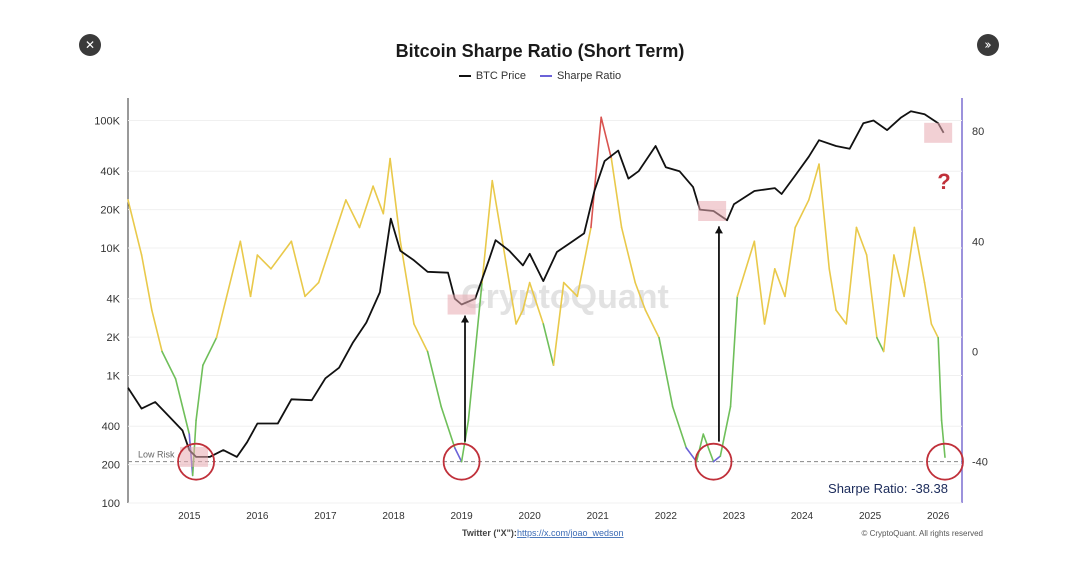 The height and width of the screenshot is (573, 1080). What do you see at coordinates (802, 516) in the screenshot?
I see `x-tick-label: 2024` at bounding box center [802, 516].